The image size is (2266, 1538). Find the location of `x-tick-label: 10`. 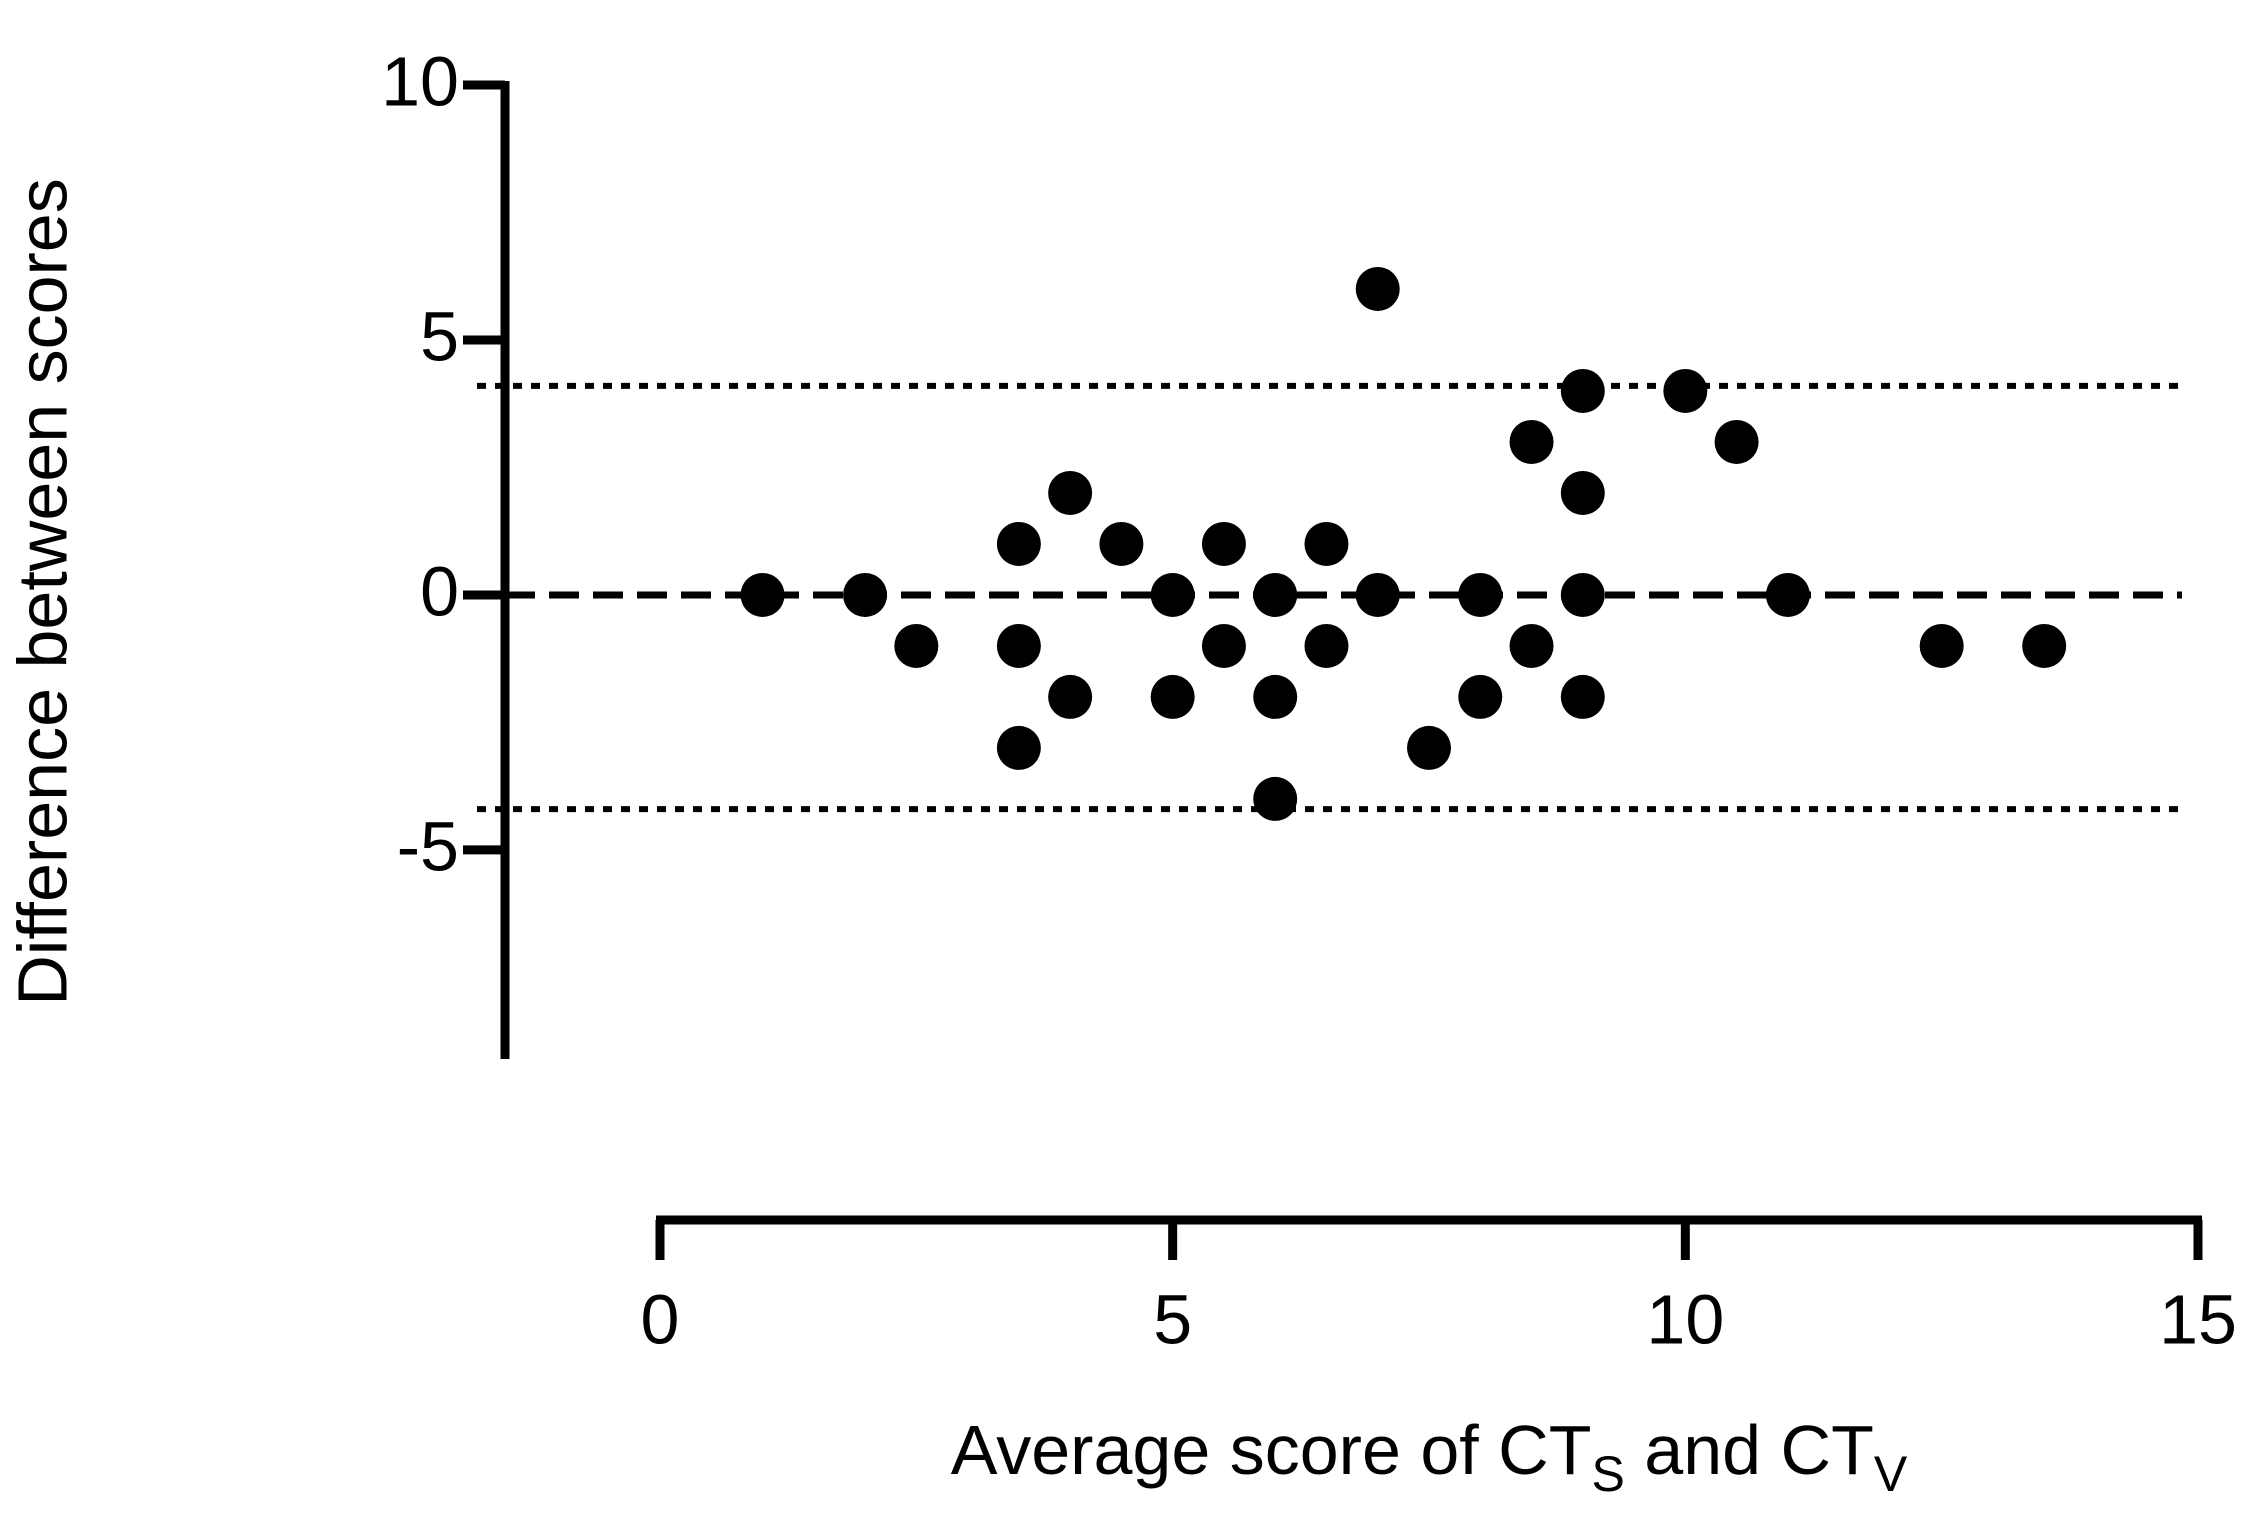

x-tick-label: 10 is located at coordinates (1685, 1319).